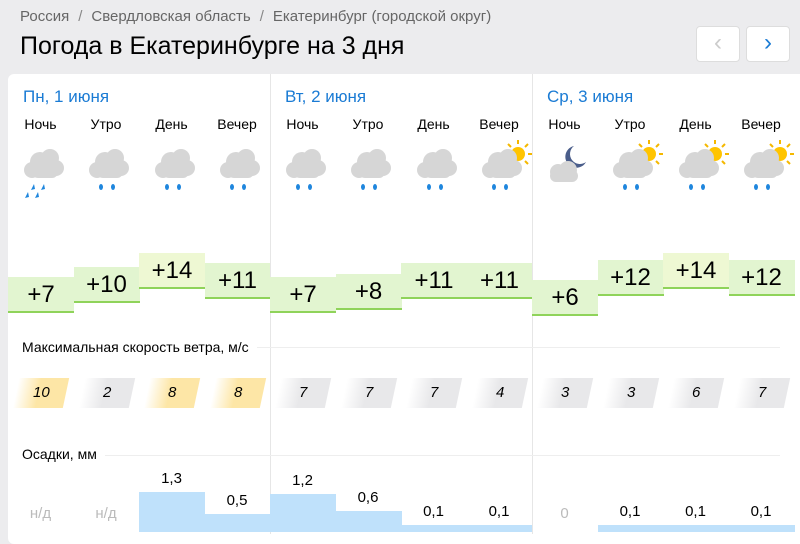 The image size is (800, 544). I want to click on wind-speed-value: 4, so click(499, 392).